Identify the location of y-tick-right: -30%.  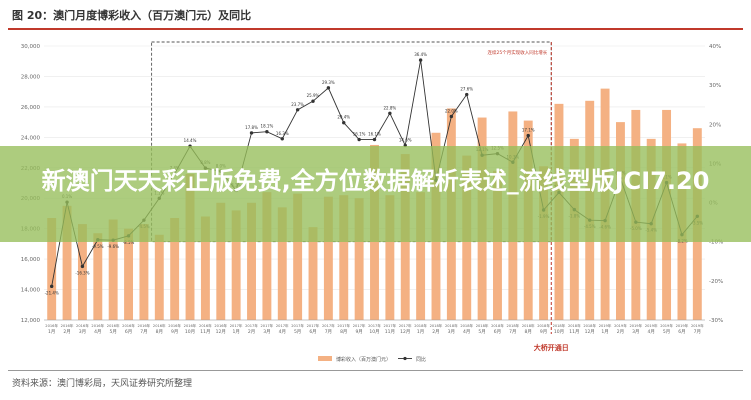
(716, 321).